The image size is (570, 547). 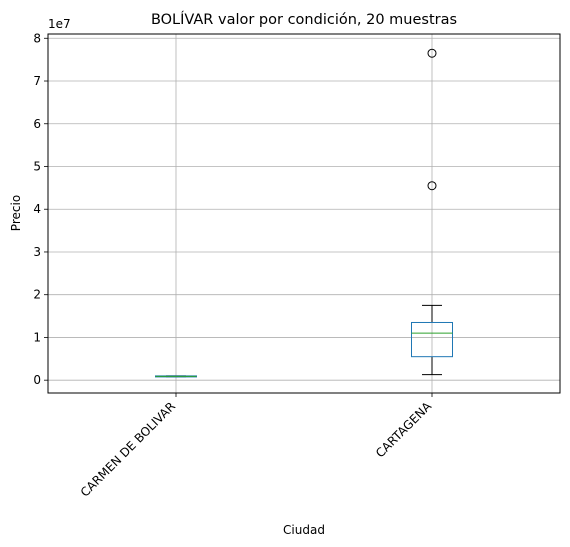 I want to click on y-offset-label: 1e7, so click(x=59, y=24).